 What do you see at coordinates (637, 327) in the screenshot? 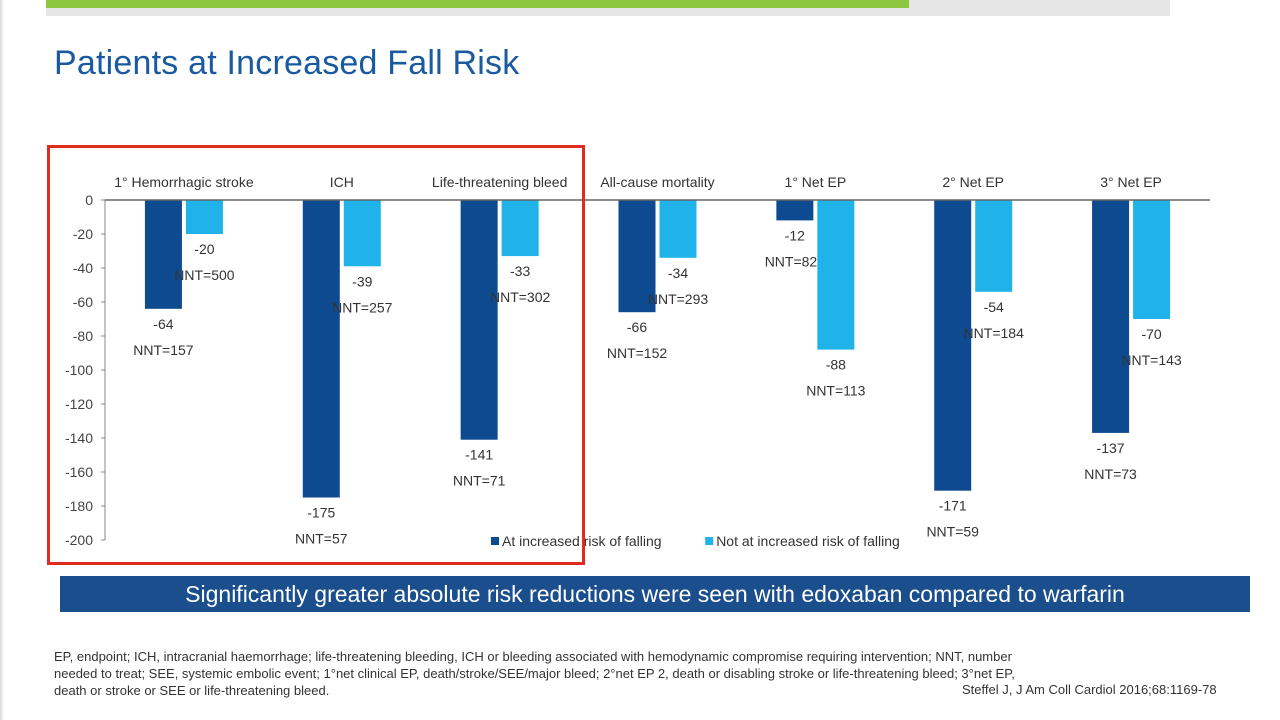
I see `data-label: -66` at bounding box center [637, 327].